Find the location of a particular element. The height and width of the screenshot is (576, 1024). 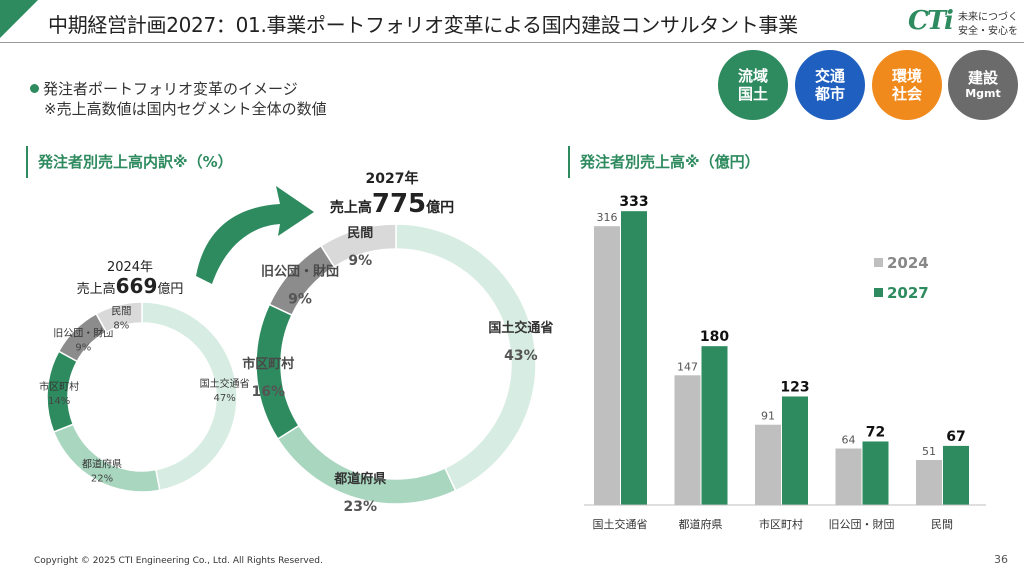

x-tick-label: 旧公団・財団 is located at coordinates (862, 524).